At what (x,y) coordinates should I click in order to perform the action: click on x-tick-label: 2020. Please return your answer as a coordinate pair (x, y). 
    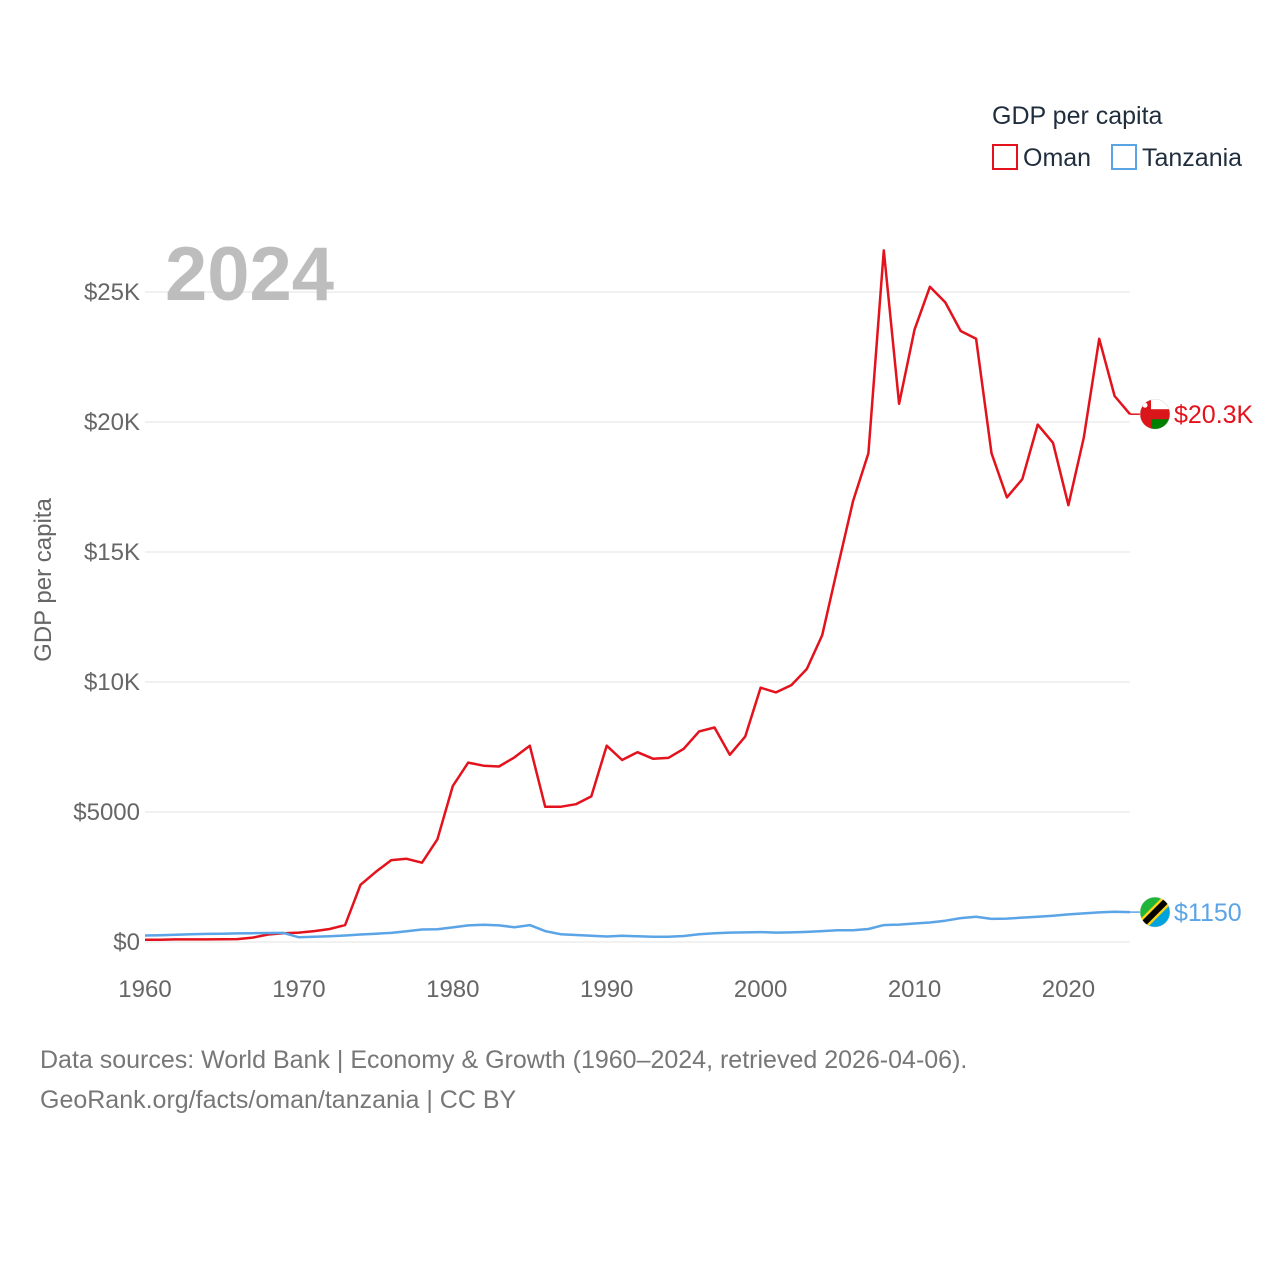
    Looking at the image, I should click on (1068, 989).